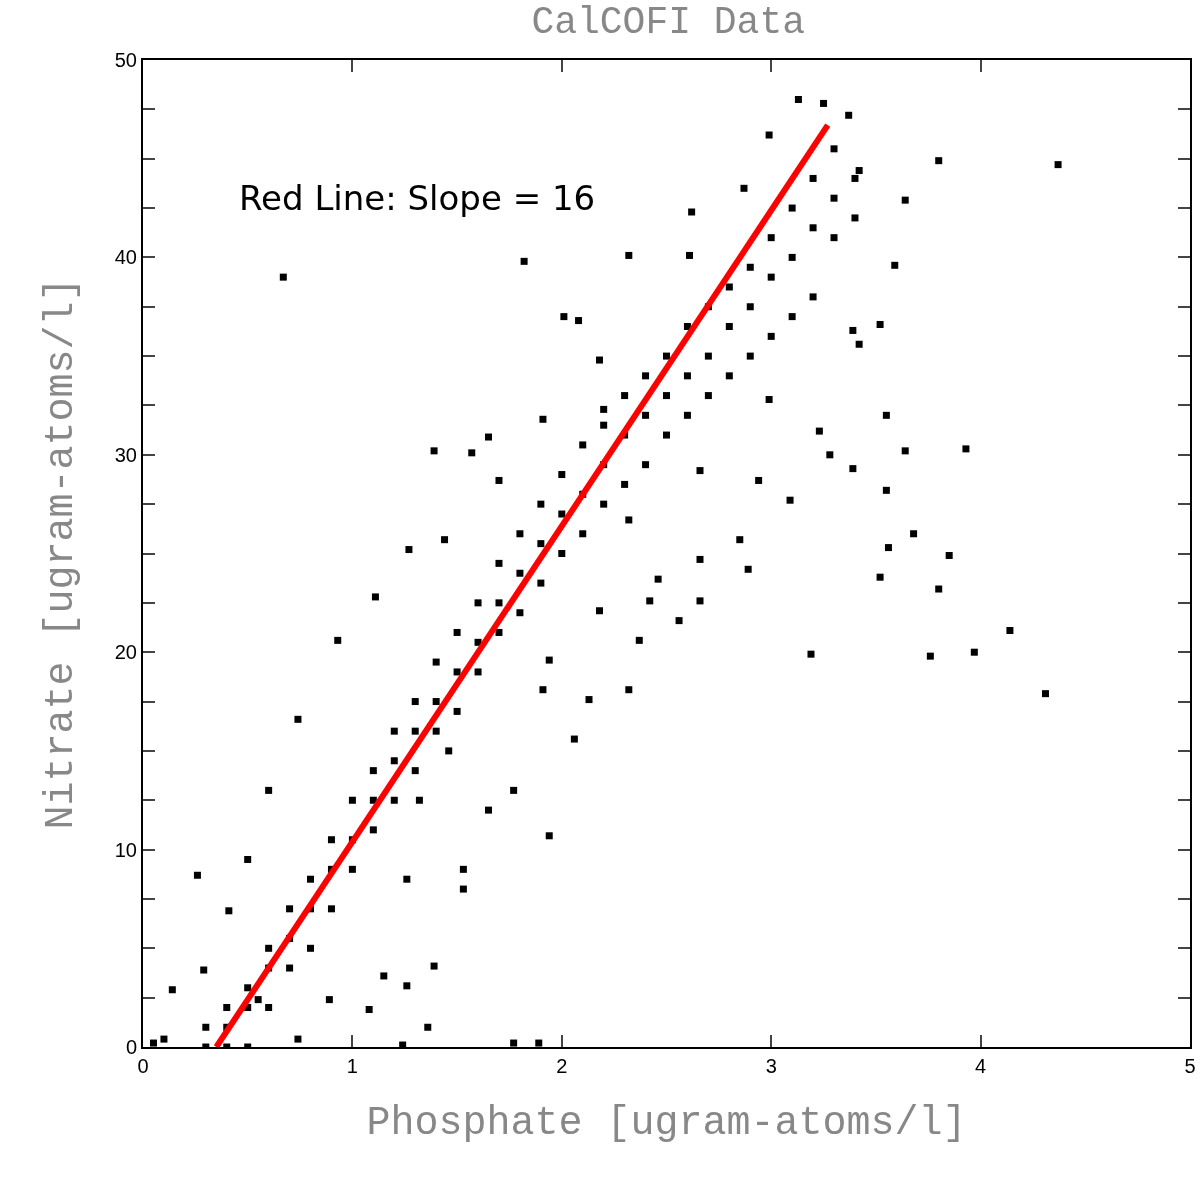  Describe the element at coordinates (771, 1066) in the screenshot. I see `x-tick-label: 3` at that location.